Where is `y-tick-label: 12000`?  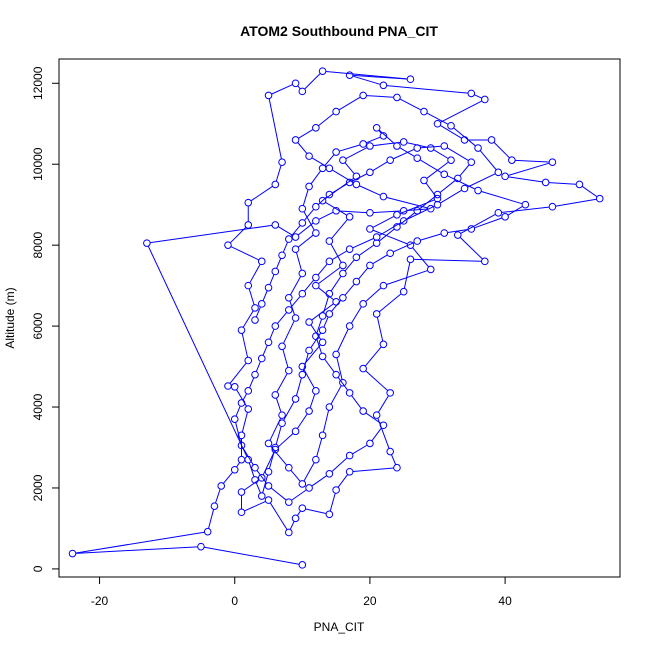
y-tick-label: 12000 is located at coordinates (38, 83).